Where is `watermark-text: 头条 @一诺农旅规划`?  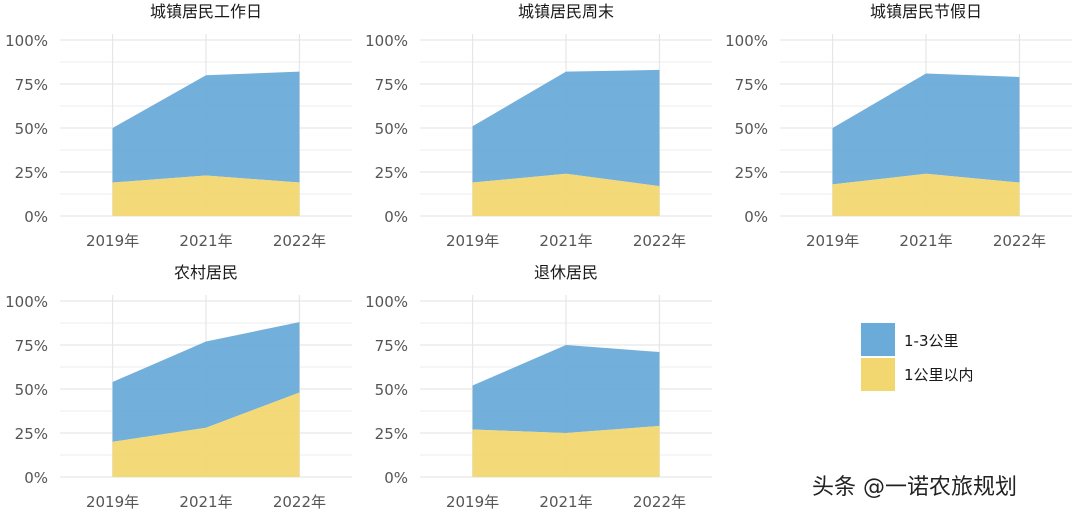
watermark-text: 头条 @一诺农旅规划 is located at coordinates (914, 487).